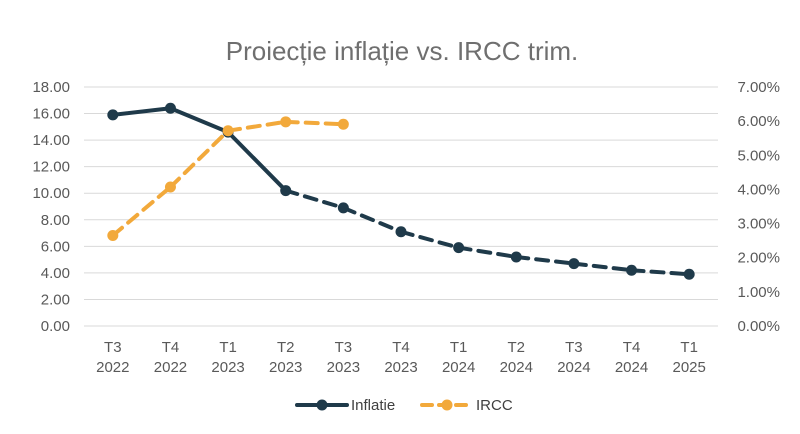 The height and width of the screenshot is (434, 800). Describe the element at coordinates (758, 224) in the screenshot. I see `right-tick-label: 3.00%` at that location.